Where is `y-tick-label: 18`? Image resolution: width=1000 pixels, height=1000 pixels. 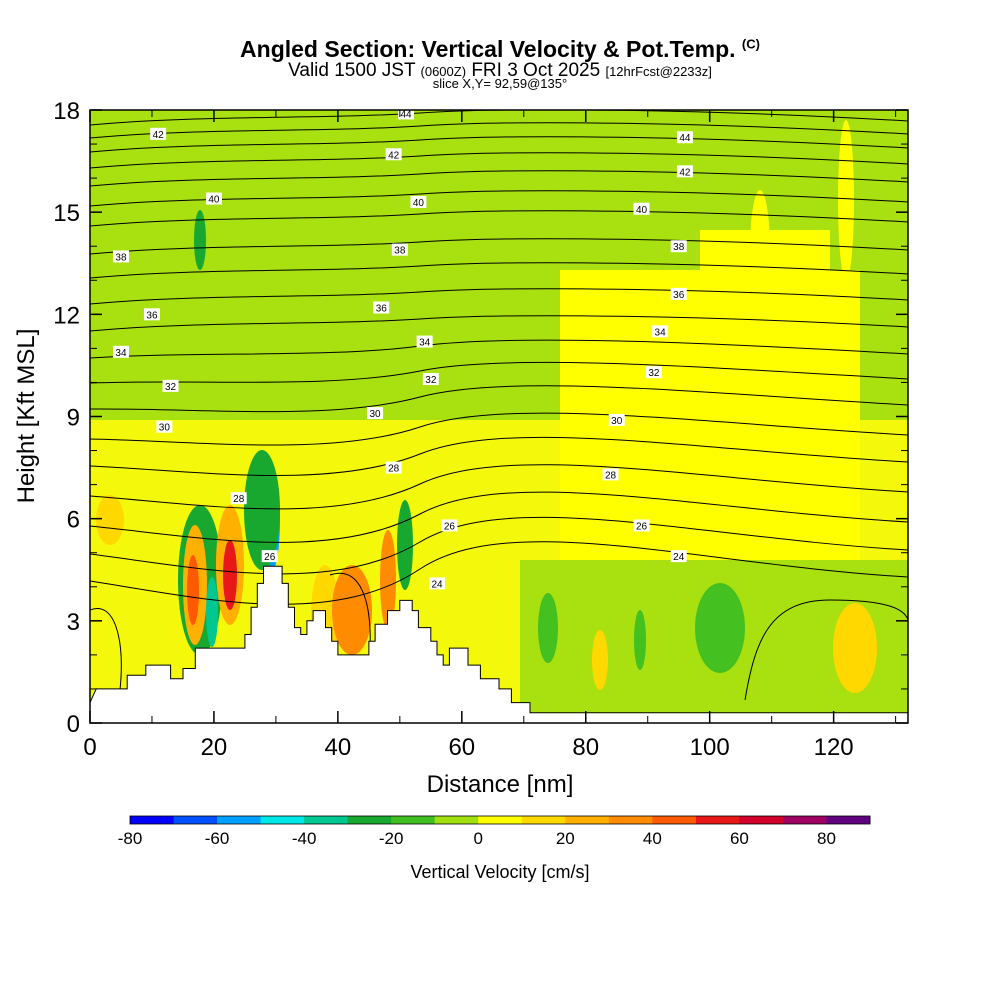 y-tick-label: 18 is located at coordinates (66, 111).